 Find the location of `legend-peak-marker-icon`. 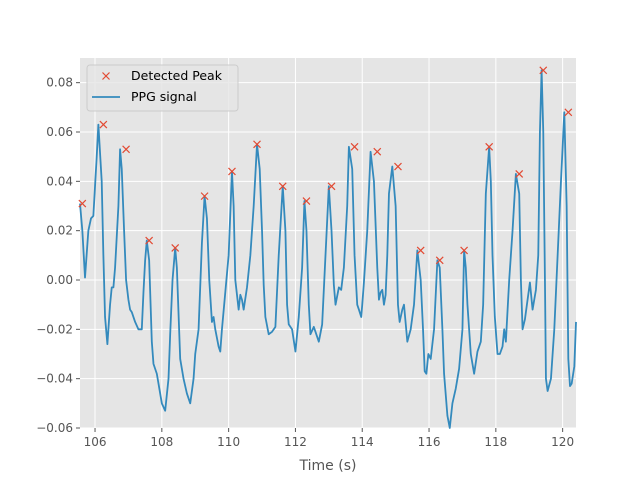

legend-peak-marker-icon is located at coordinates (106, 76).